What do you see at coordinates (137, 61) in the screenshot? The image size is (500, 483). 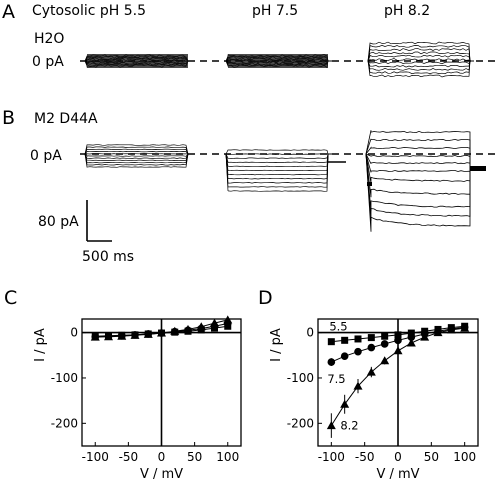 I see `trace-density-a1` at bounding box center [137, 61].